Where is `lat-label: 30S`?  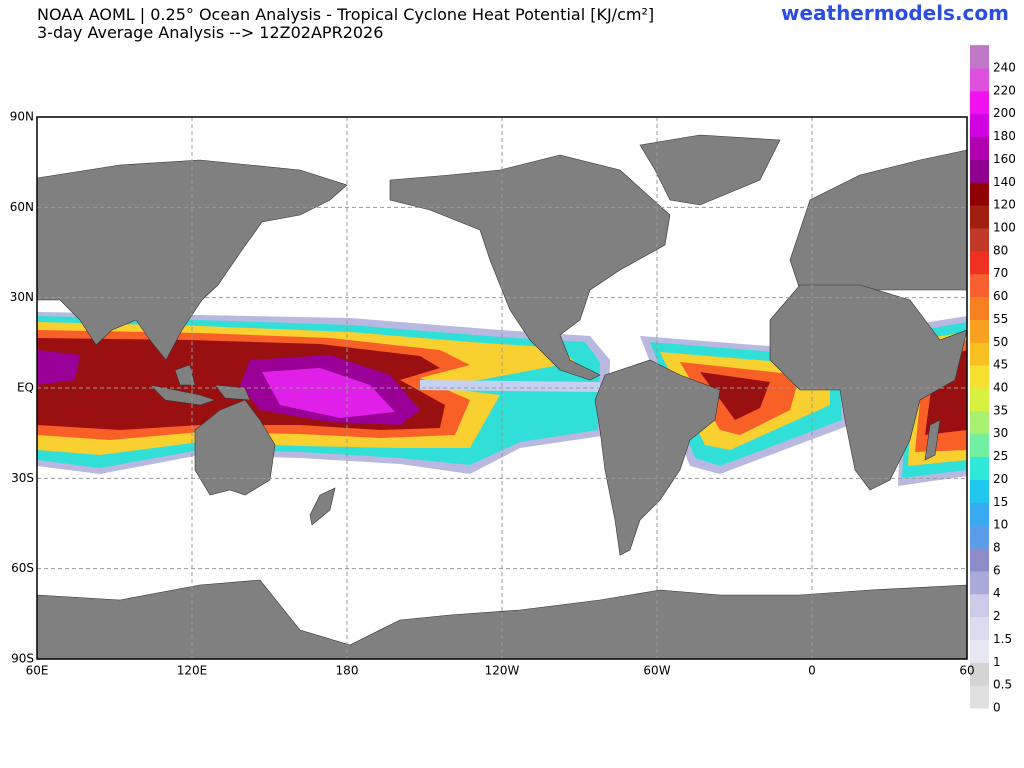 lat-label: 30S is located at coordinates (22, 478).